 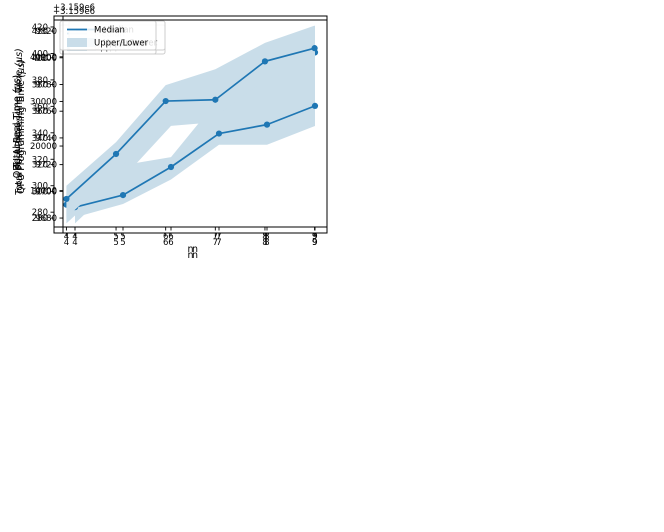 I want to click on y-axis-label: Total Real Time (μs), so click(x=17, y=122).